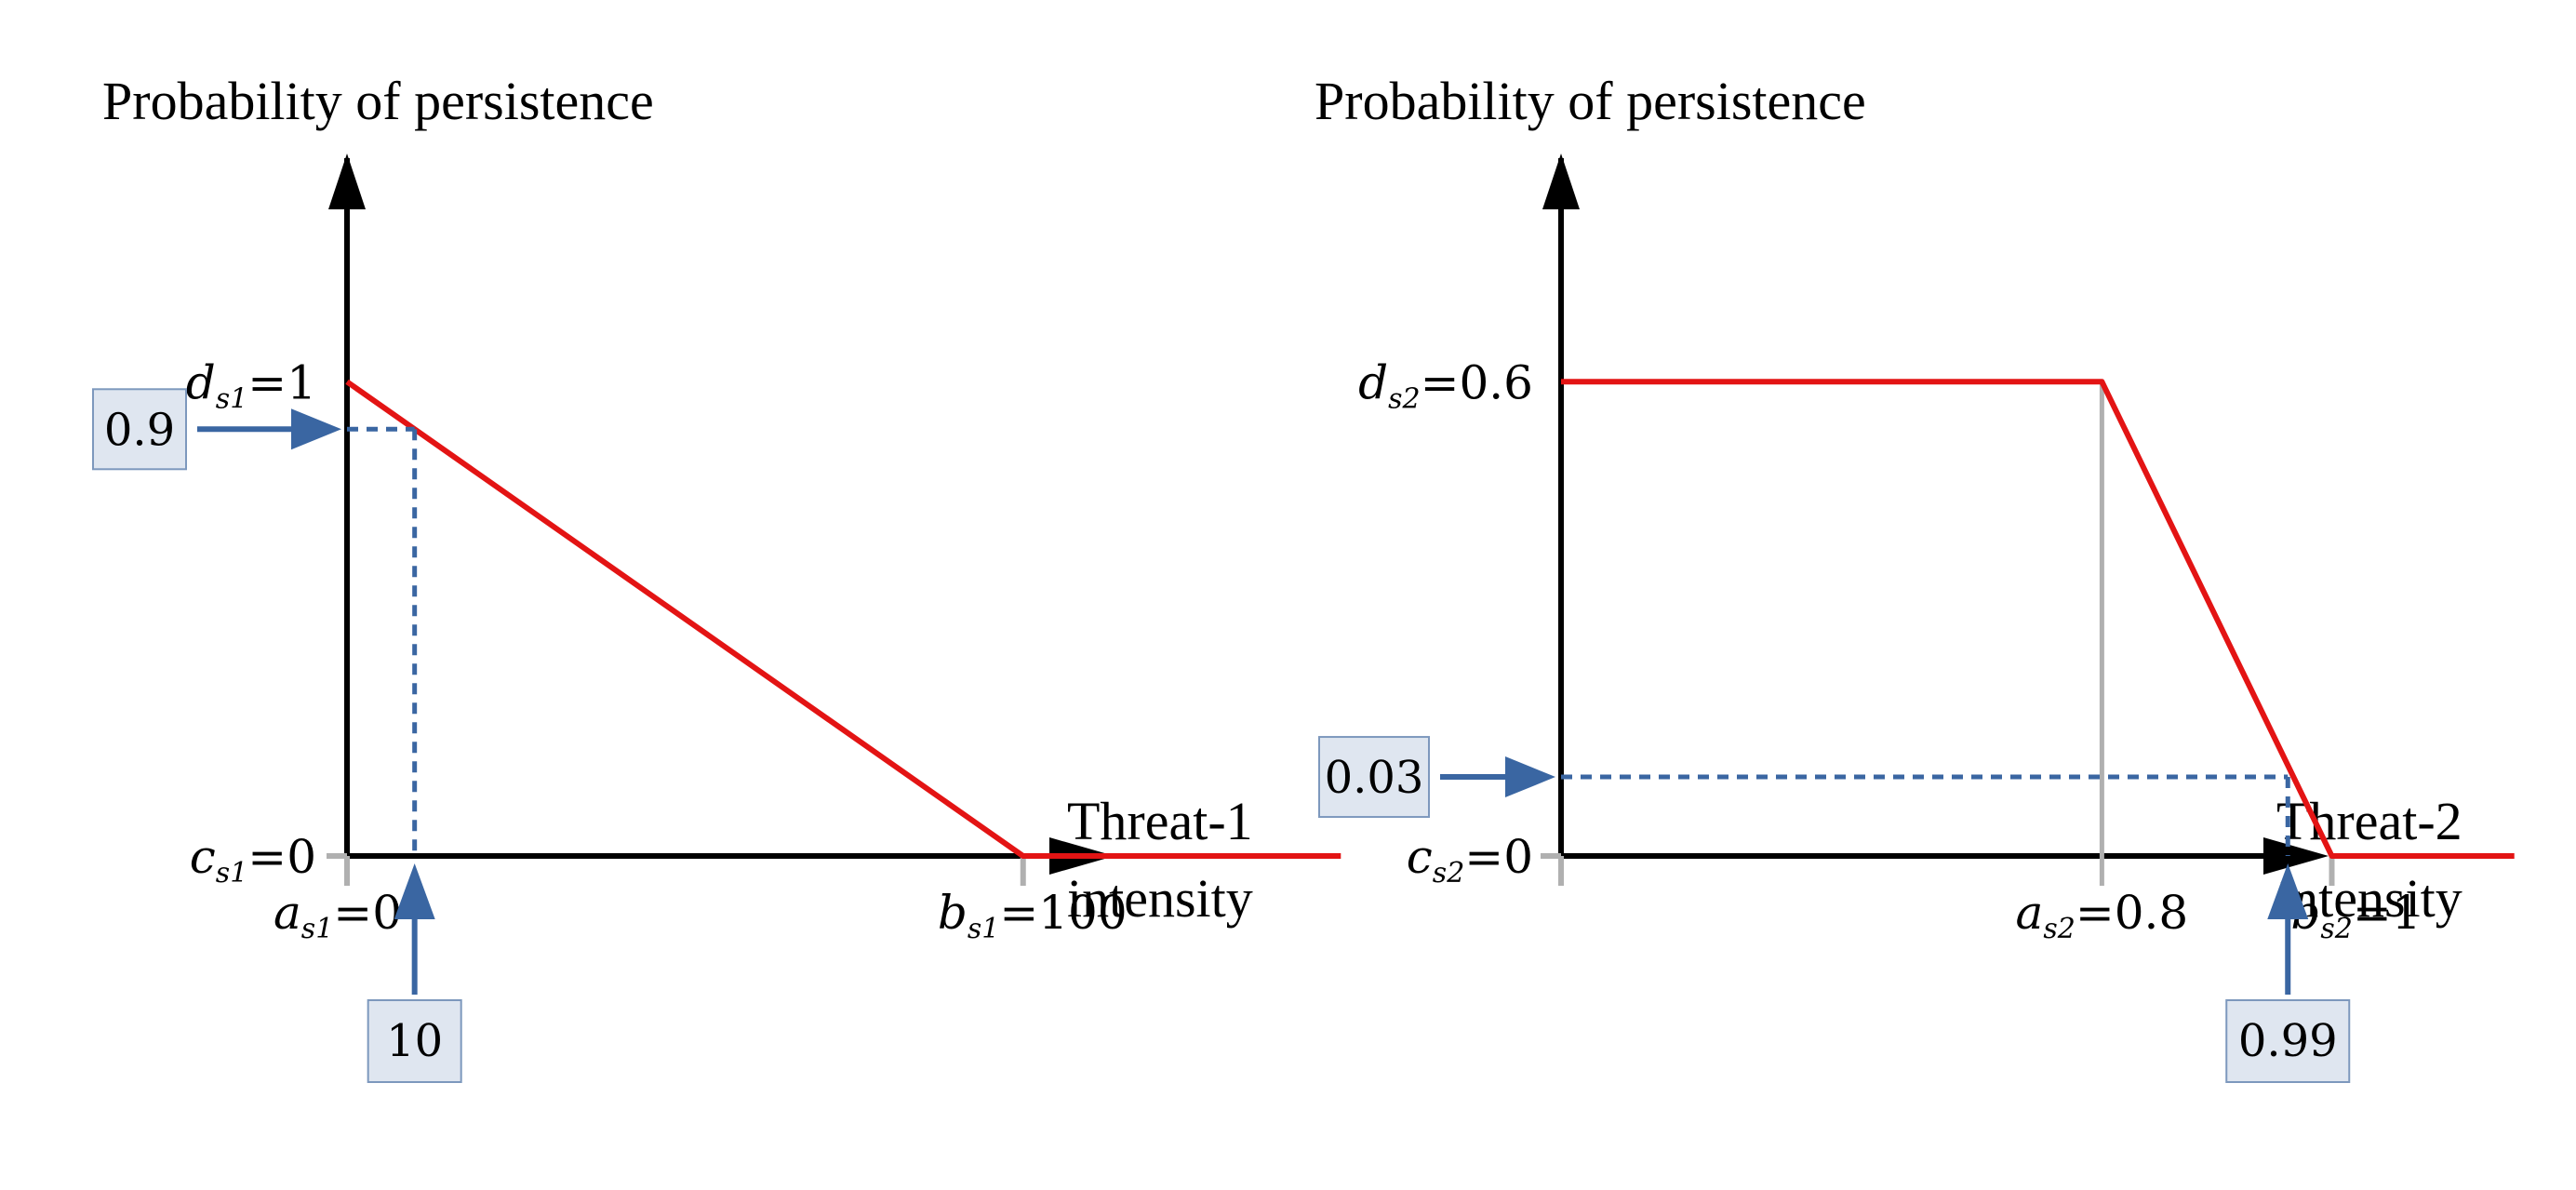 This screenshot has height=1190, width=2576. Describe the element at coordinates (2152, 913) in the screenshot. I see `point-label-a-value: 0.8` at that location.